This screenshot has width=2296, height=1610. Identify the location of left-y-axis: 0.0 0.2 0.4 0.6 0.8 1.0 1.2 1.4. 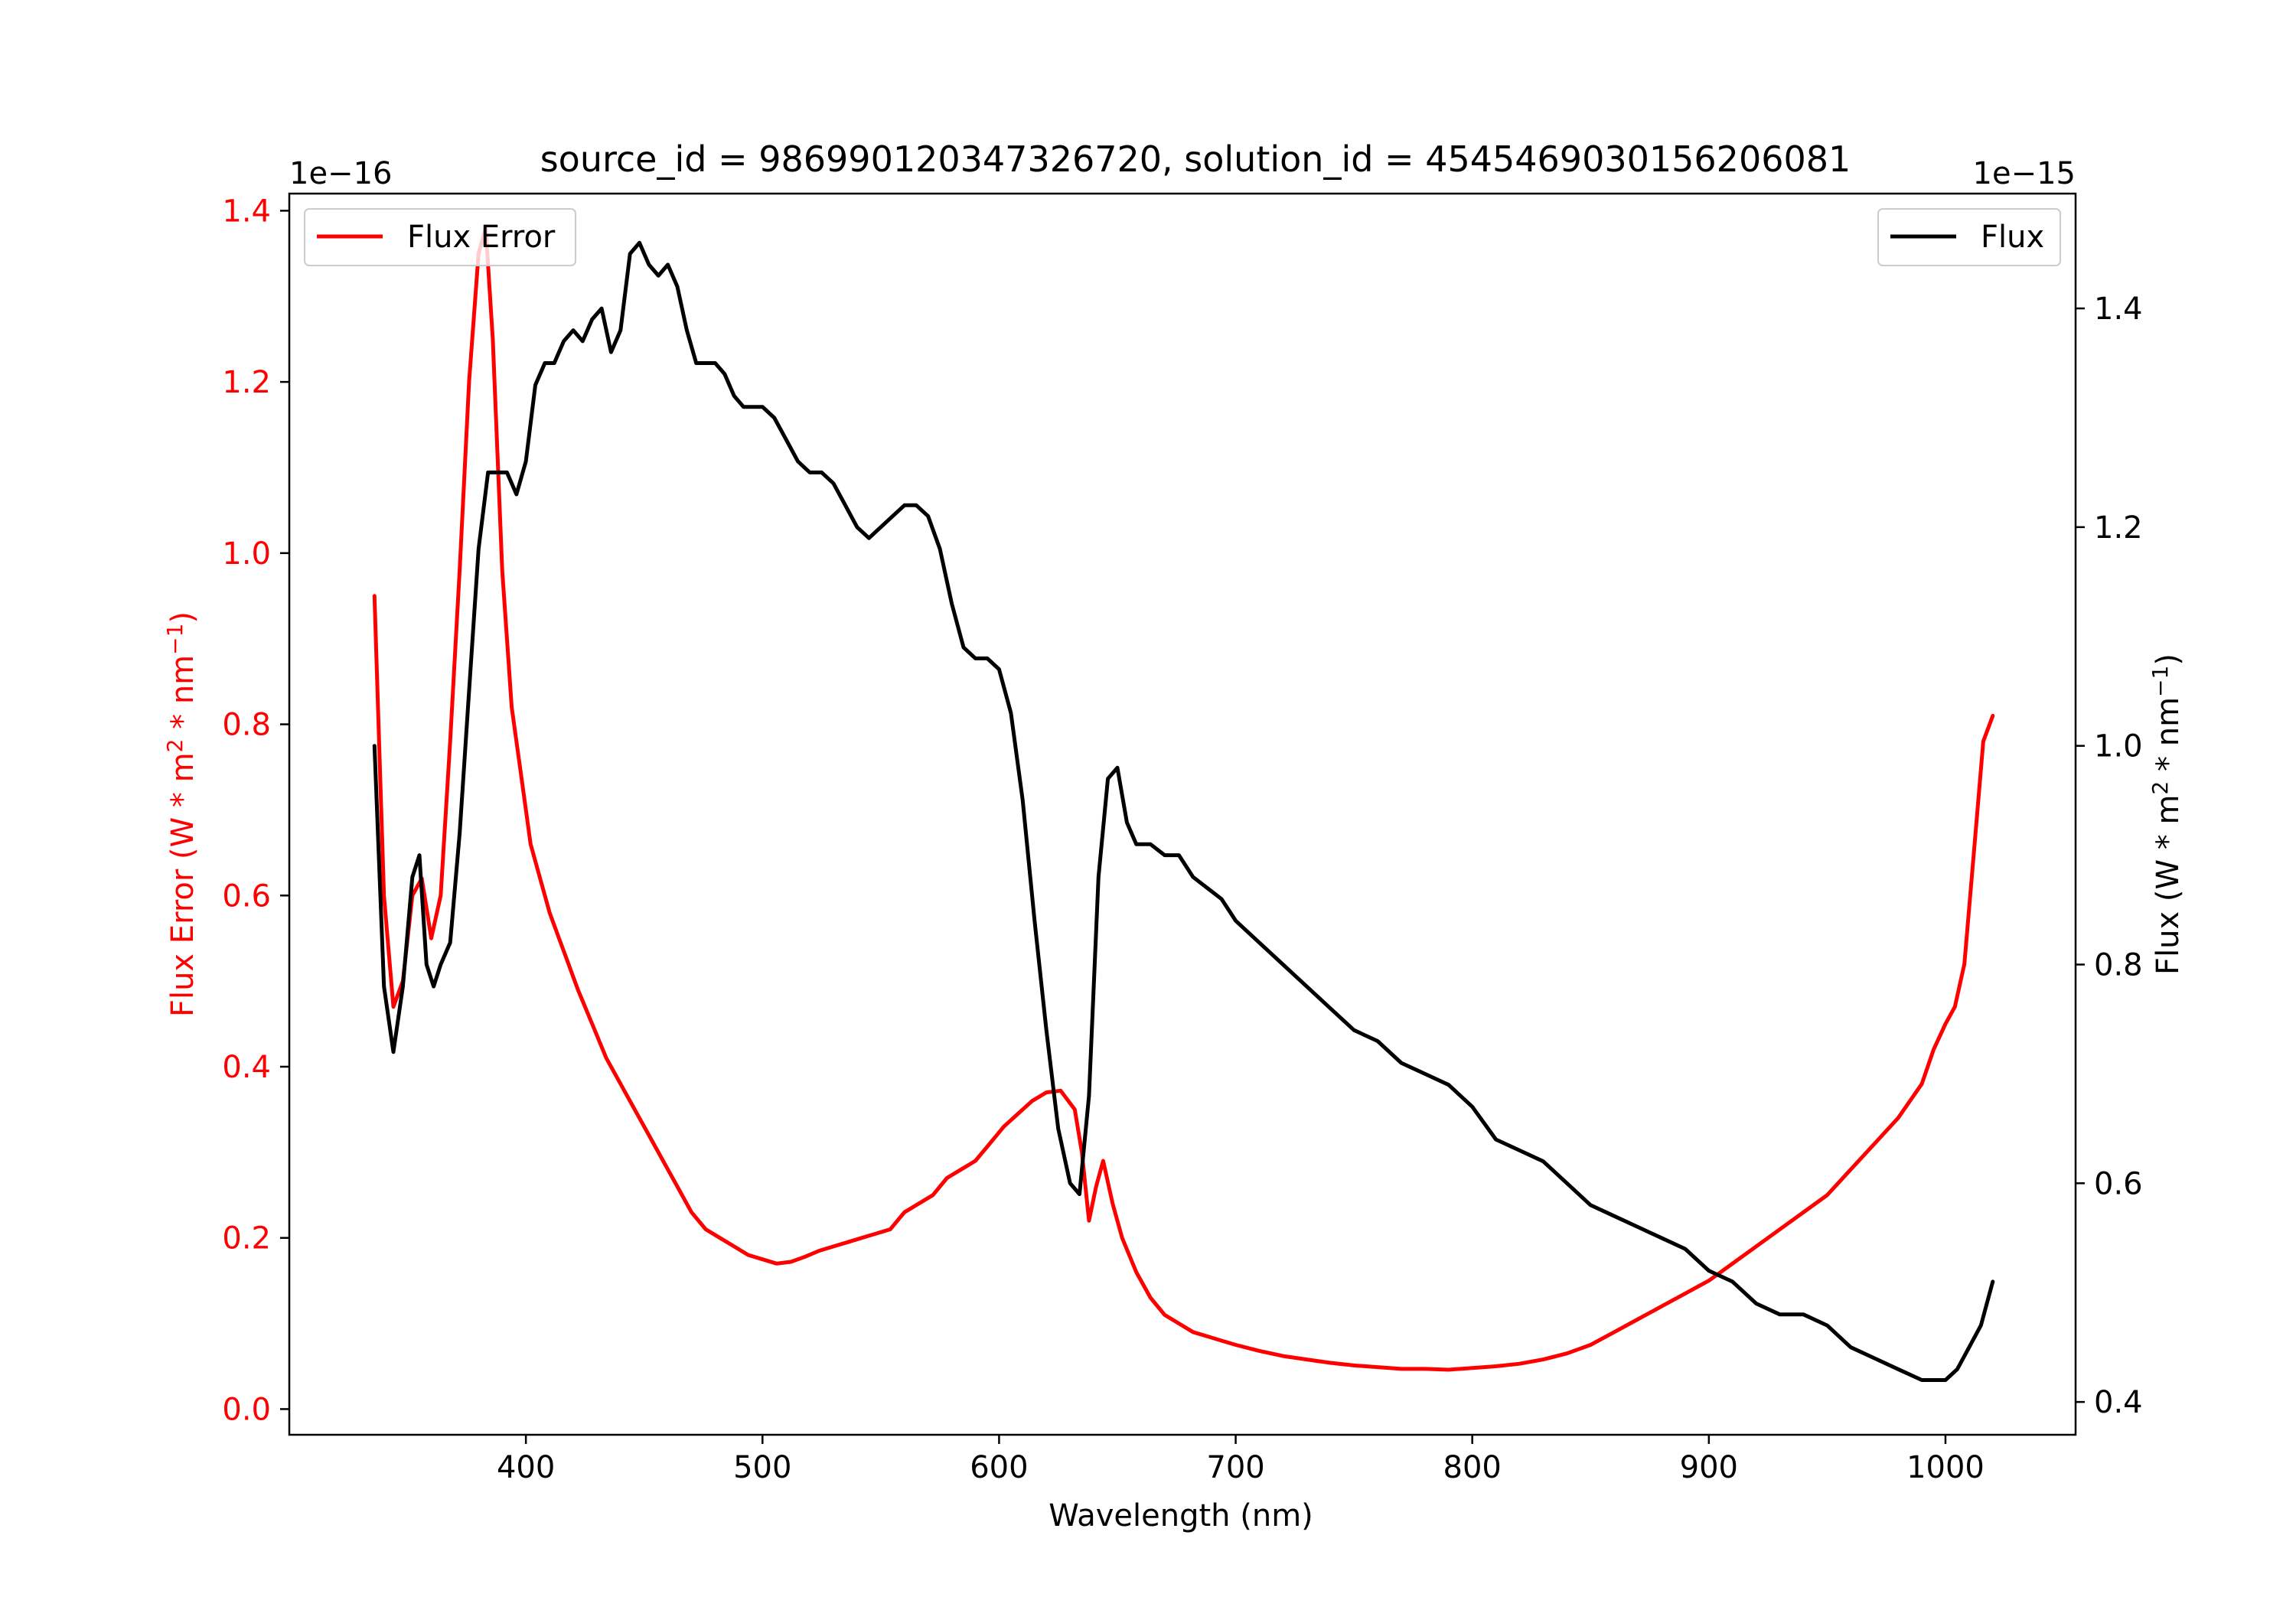
(255, 811).